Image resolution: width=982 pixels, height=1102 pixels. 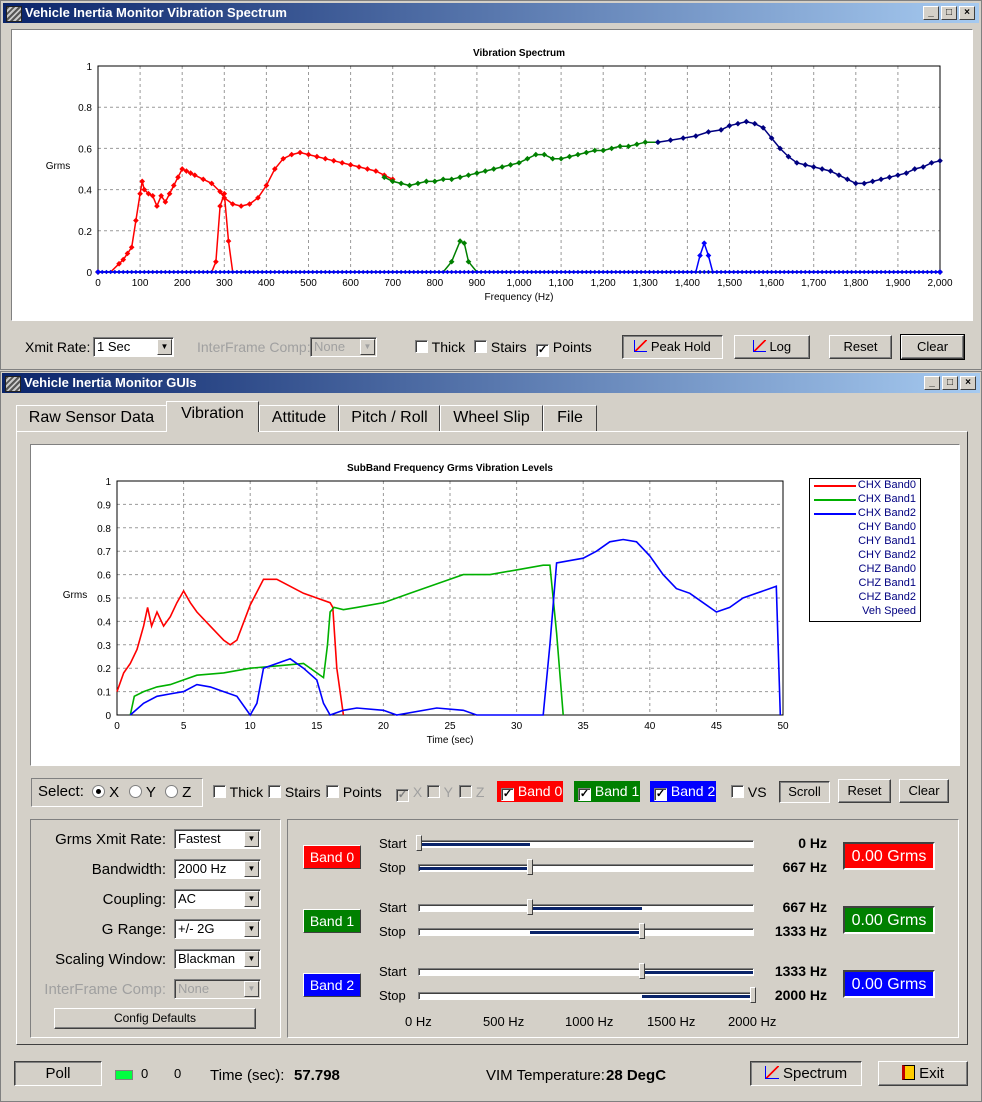 What do you see at coordinates (586, 931) in the screenshot?
I see `band-1-stop-slider` at bounding box center [586, 931].